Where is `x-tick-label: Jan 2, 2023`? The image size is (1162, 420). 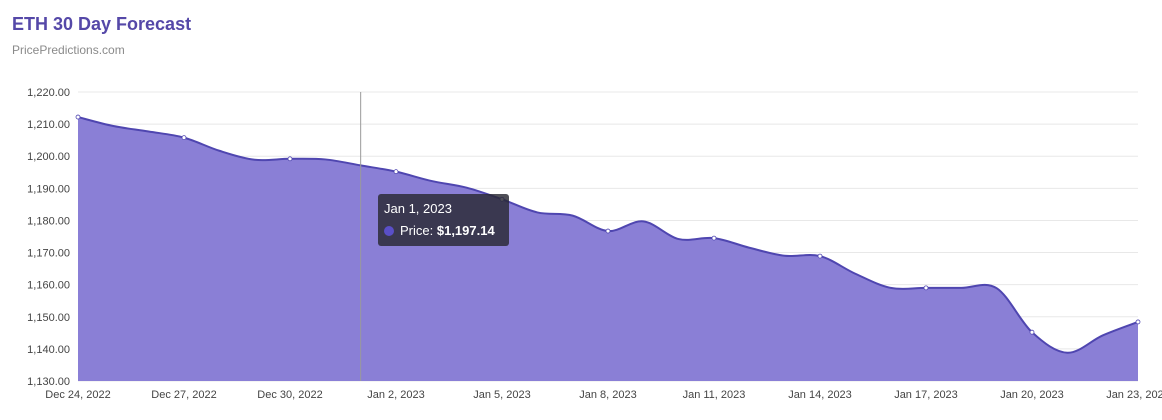
x-tick-label: Jan 2, 2023 is located at coordinates (396, 395).